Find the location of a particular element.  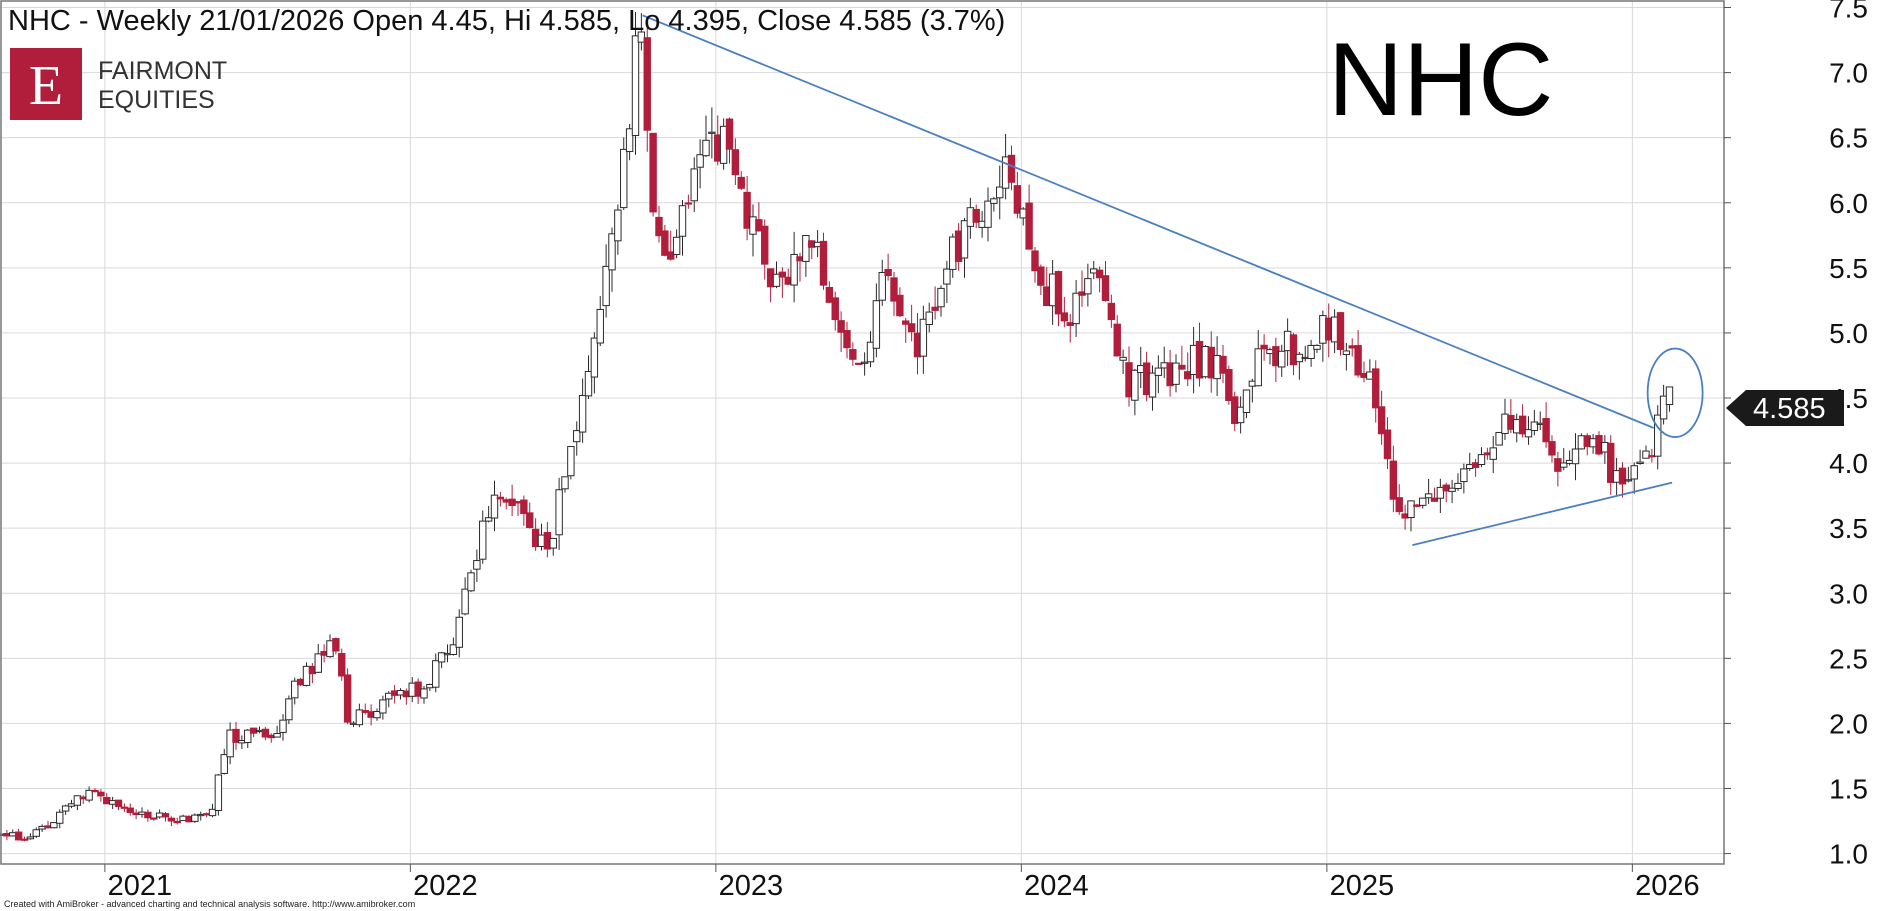

last-price-label-text: 4.585 is located at coordinates (1789, 409).